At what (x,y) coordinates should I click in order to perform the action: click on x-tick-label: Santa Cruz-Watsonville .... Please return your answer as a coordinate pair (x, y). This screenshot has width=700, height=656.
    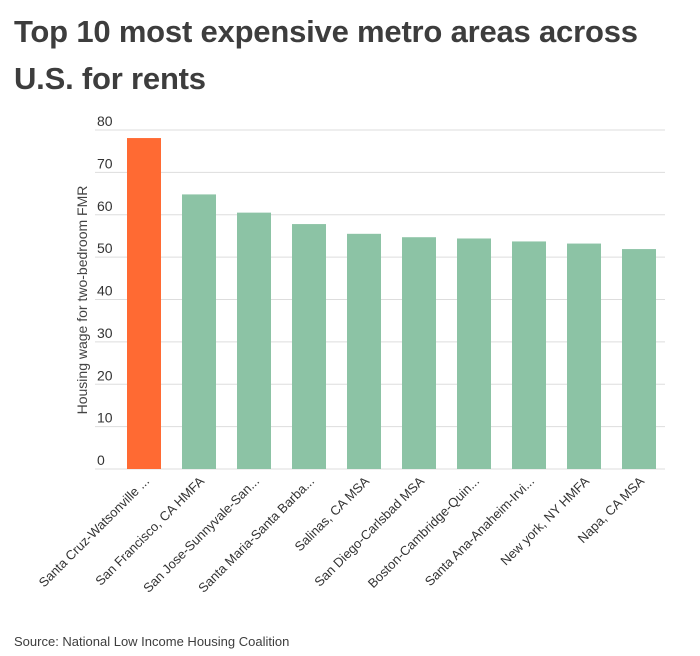
    Looking at the image, I should click on (94, 532).